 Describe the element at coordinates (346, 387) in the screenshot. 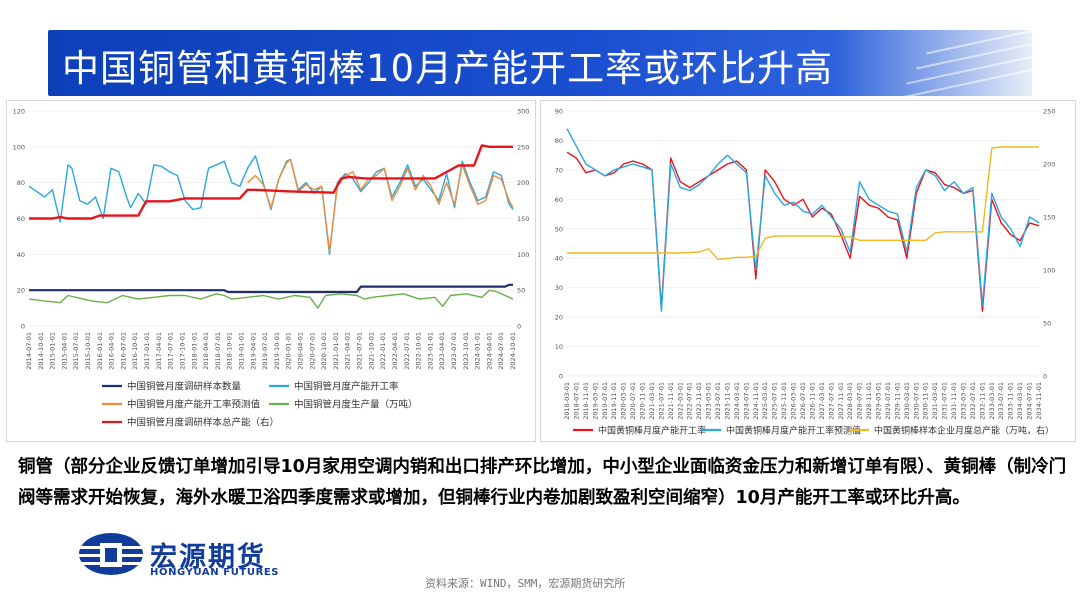

I see `legend-label: 中国铜管月度产能开工率` at that location.